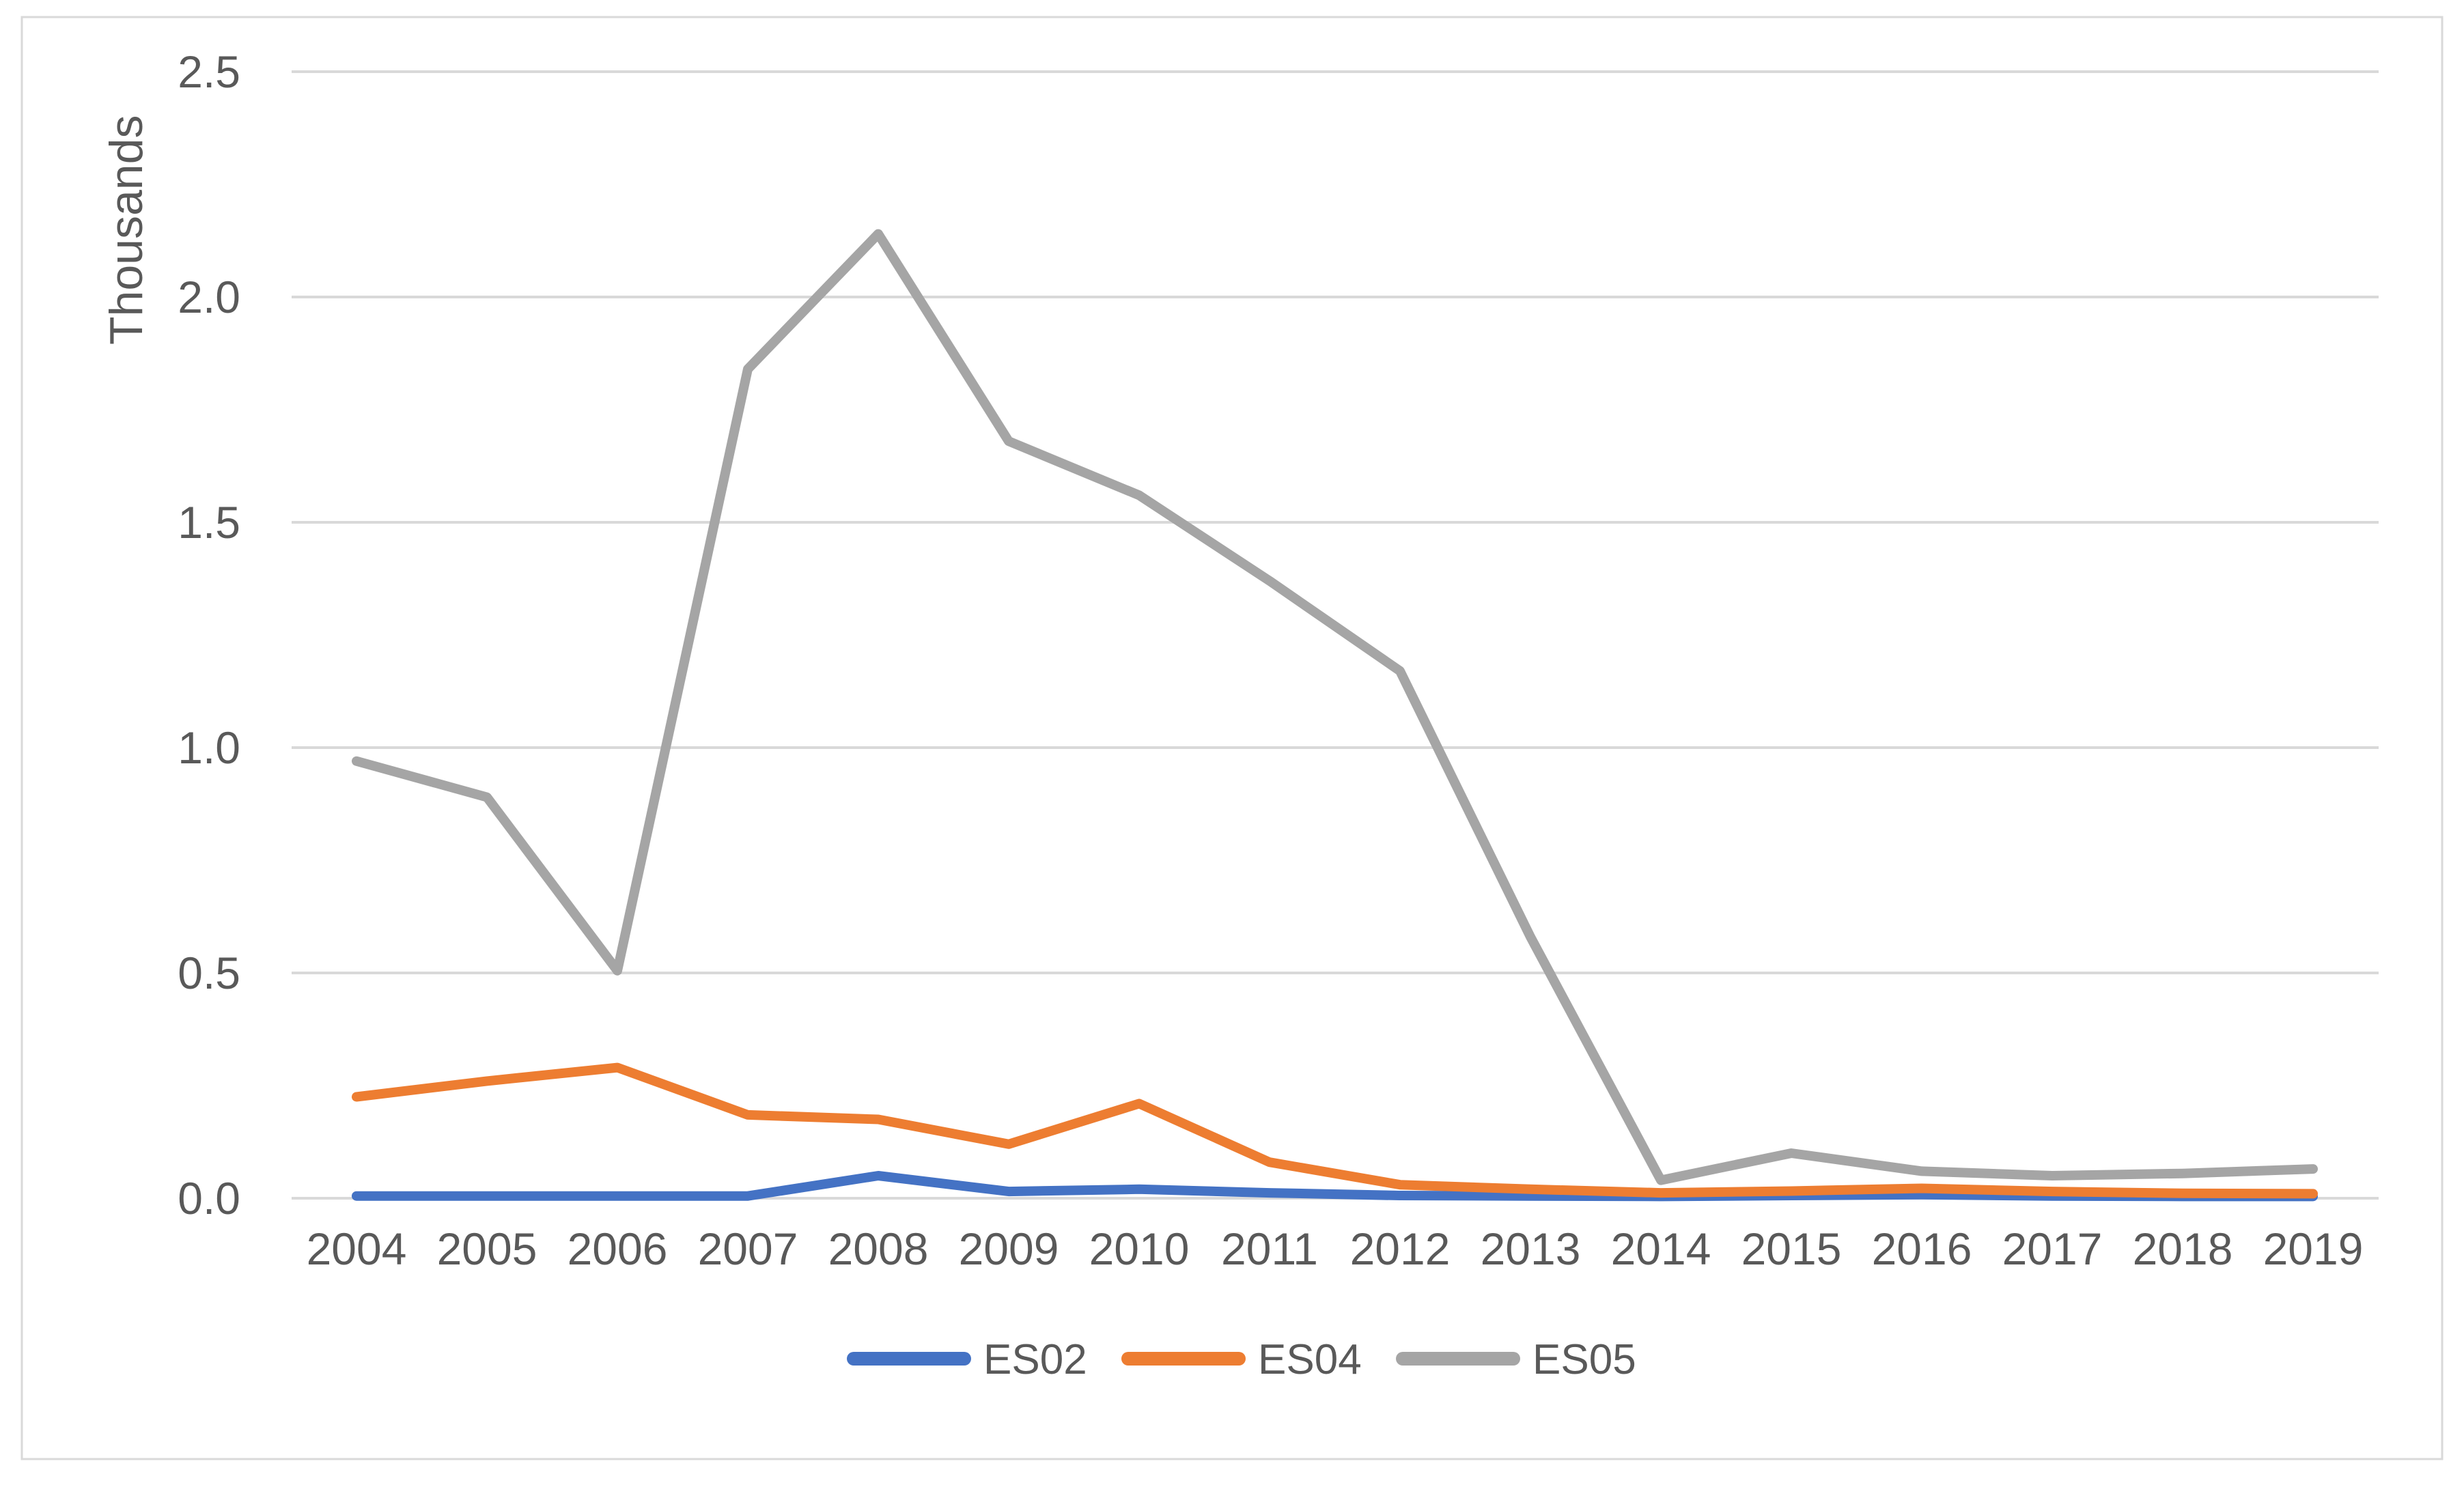 The width and height of the screenshot is (2464, 1485). I want to click on x-tick-label: 2010, so click(1139, 1249).